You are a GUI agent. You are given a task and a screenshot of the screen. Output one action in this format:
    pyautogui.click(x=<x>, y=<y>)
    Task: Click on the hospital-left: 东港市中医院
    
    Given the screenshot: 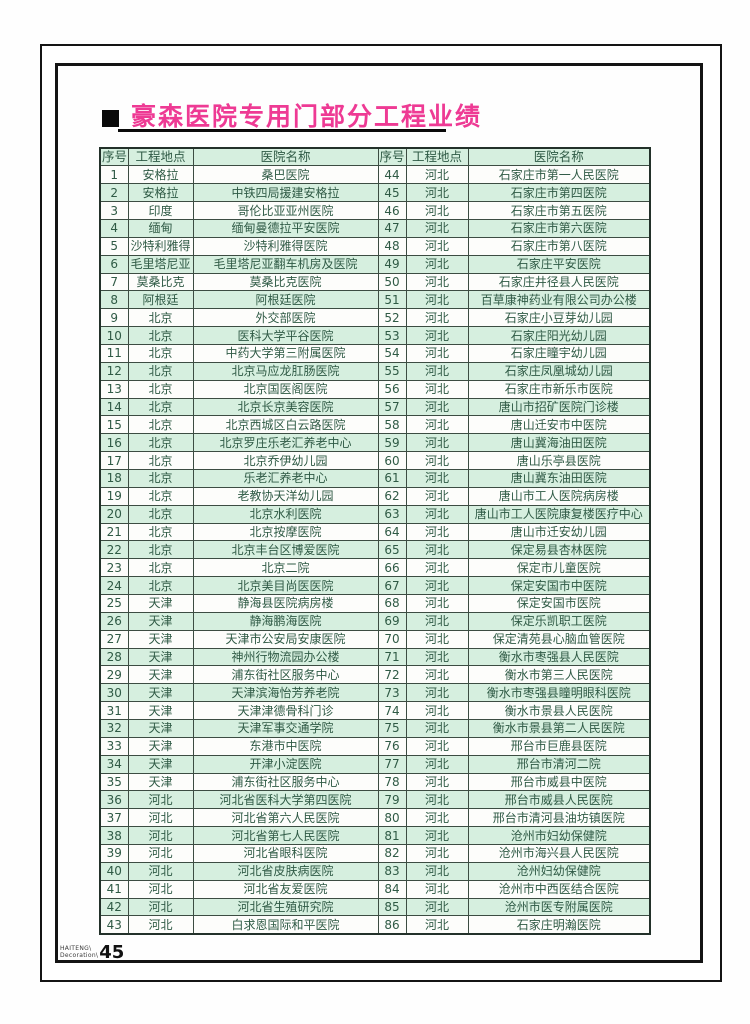 What is the action you would take?
    pyautogui.click(x=285, y=746)
    